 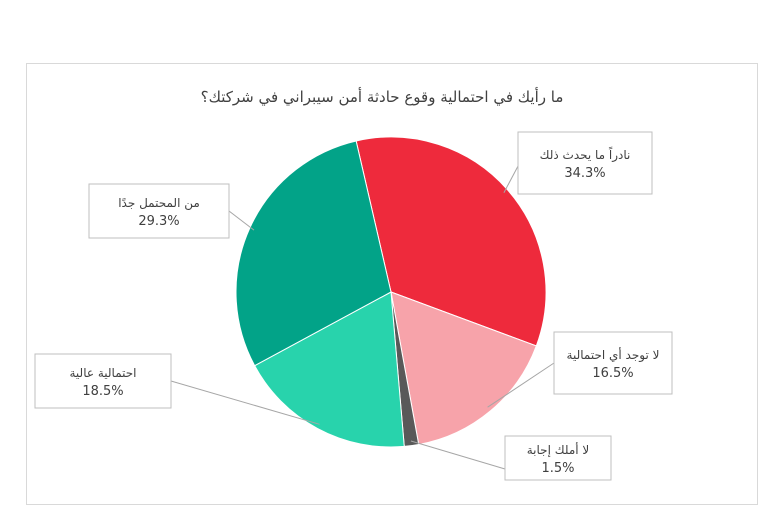 I want to click on leader-line-no-answer, so click(x=458, y=455).